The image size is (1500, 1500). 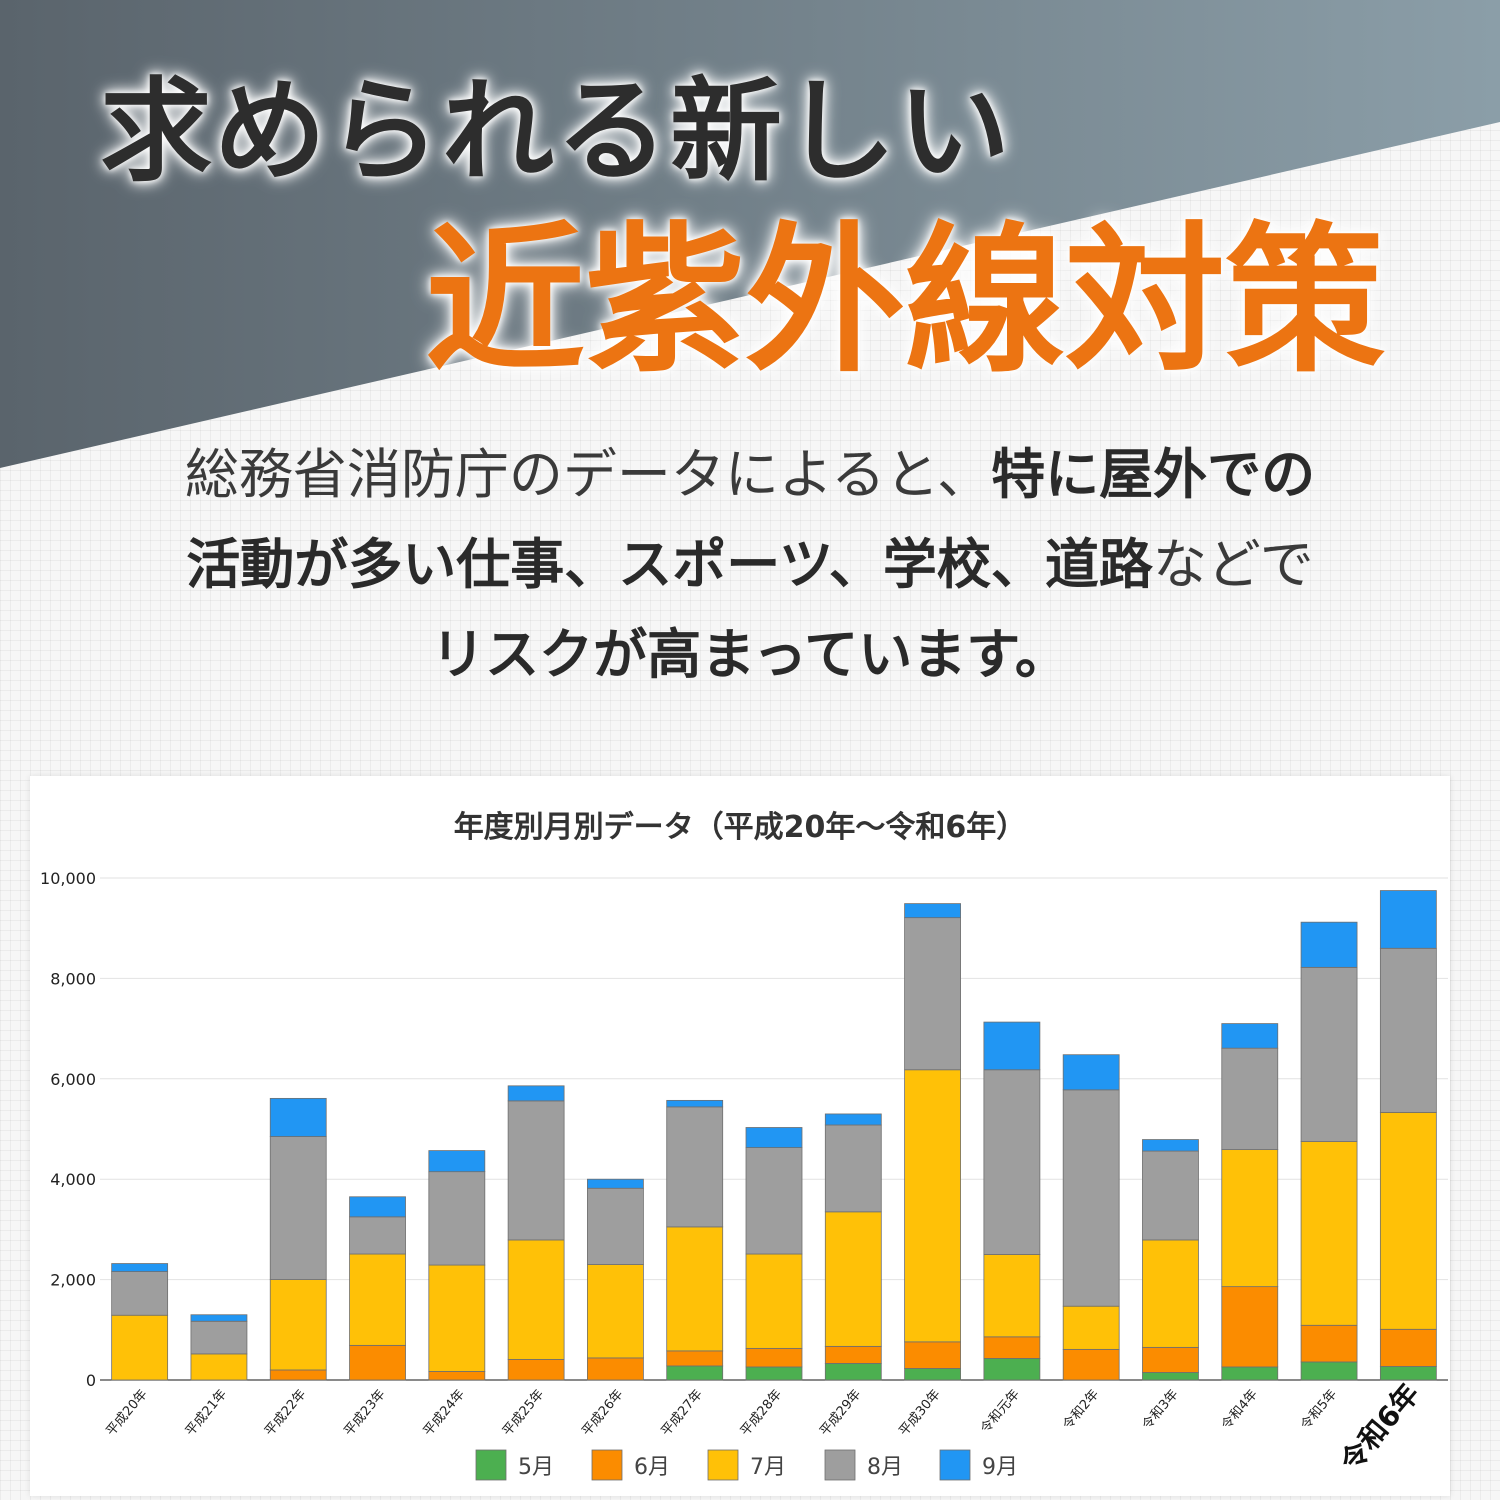 What do you see at coordinates (750, 655) in the screenshot?
I see `intro-line-3: リスクが高まっています。` at bounding box center [750, 655].